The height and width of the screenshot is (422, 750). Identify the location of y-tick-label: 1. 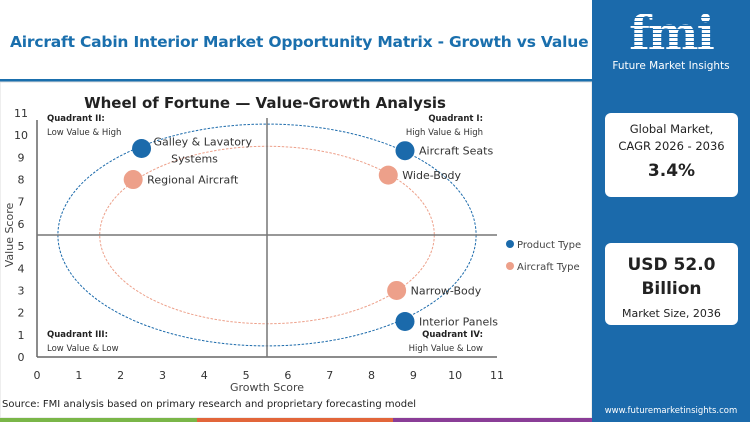
(21, 335).